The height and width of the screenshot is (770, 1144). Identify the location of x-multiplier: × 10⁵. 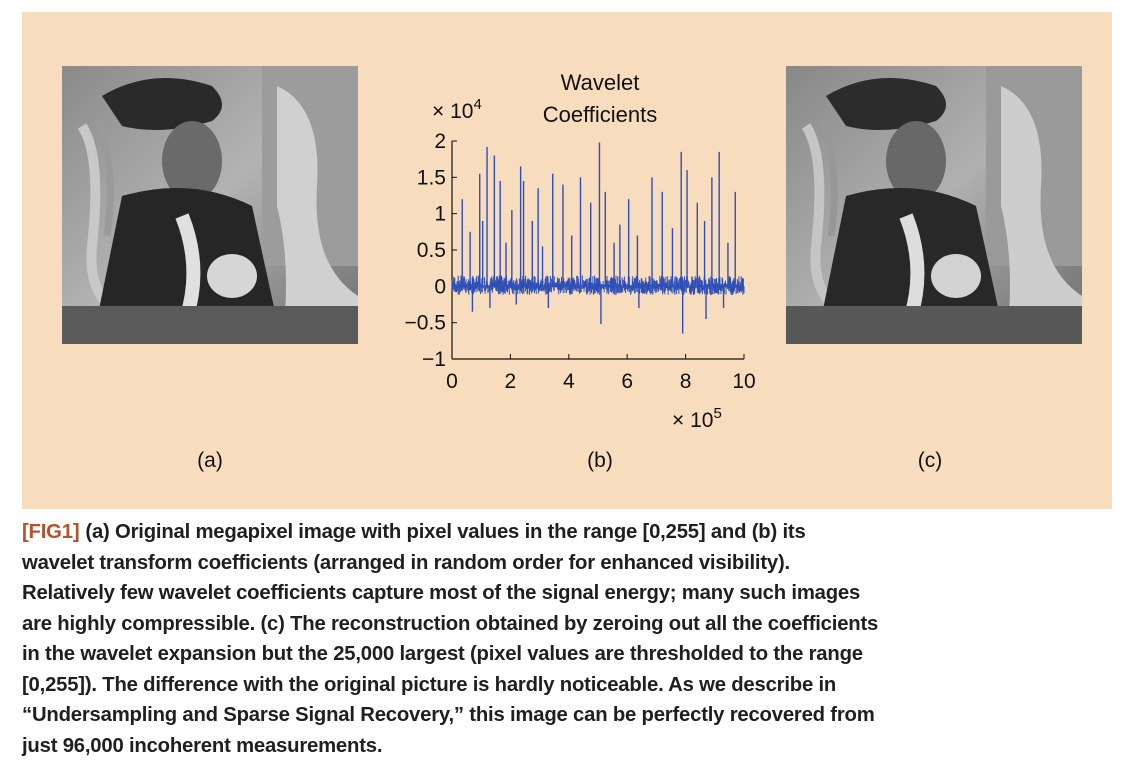
(697, 418).